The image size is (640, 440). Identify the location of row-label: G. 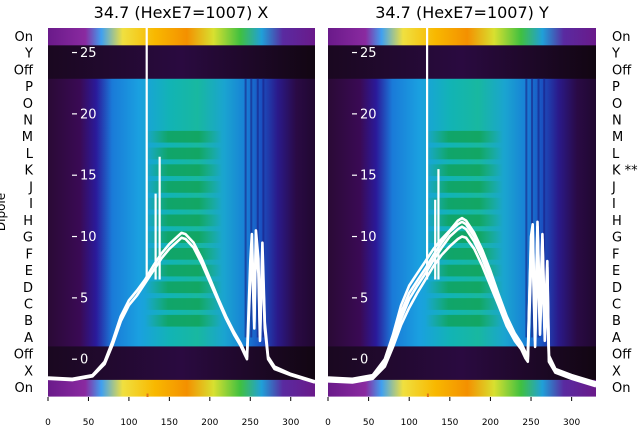
(617, 238).